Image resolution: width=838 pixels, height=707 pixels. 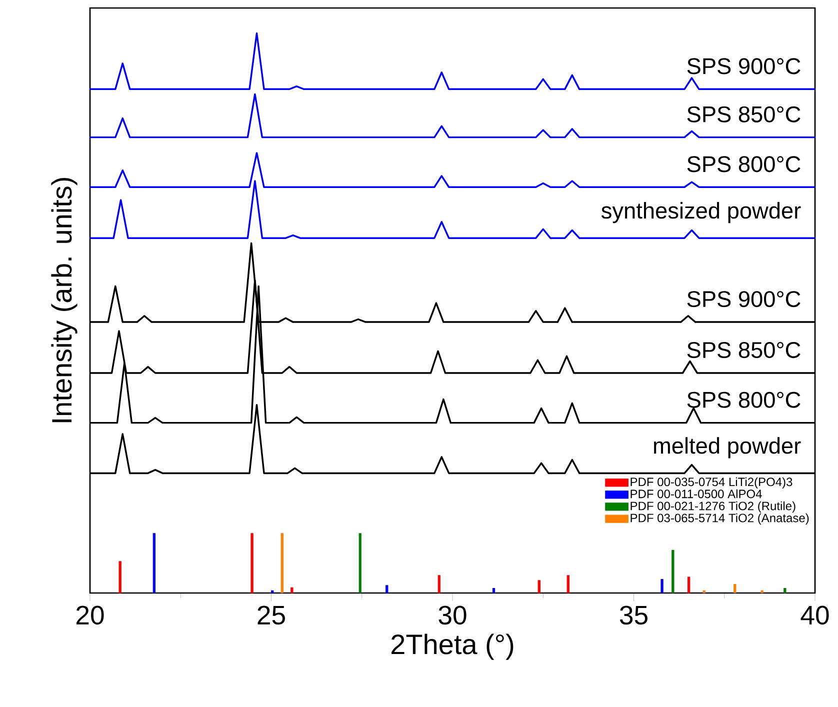 I want to click on x-axis-title: 2Theta (°), so click(x=453, y=647).